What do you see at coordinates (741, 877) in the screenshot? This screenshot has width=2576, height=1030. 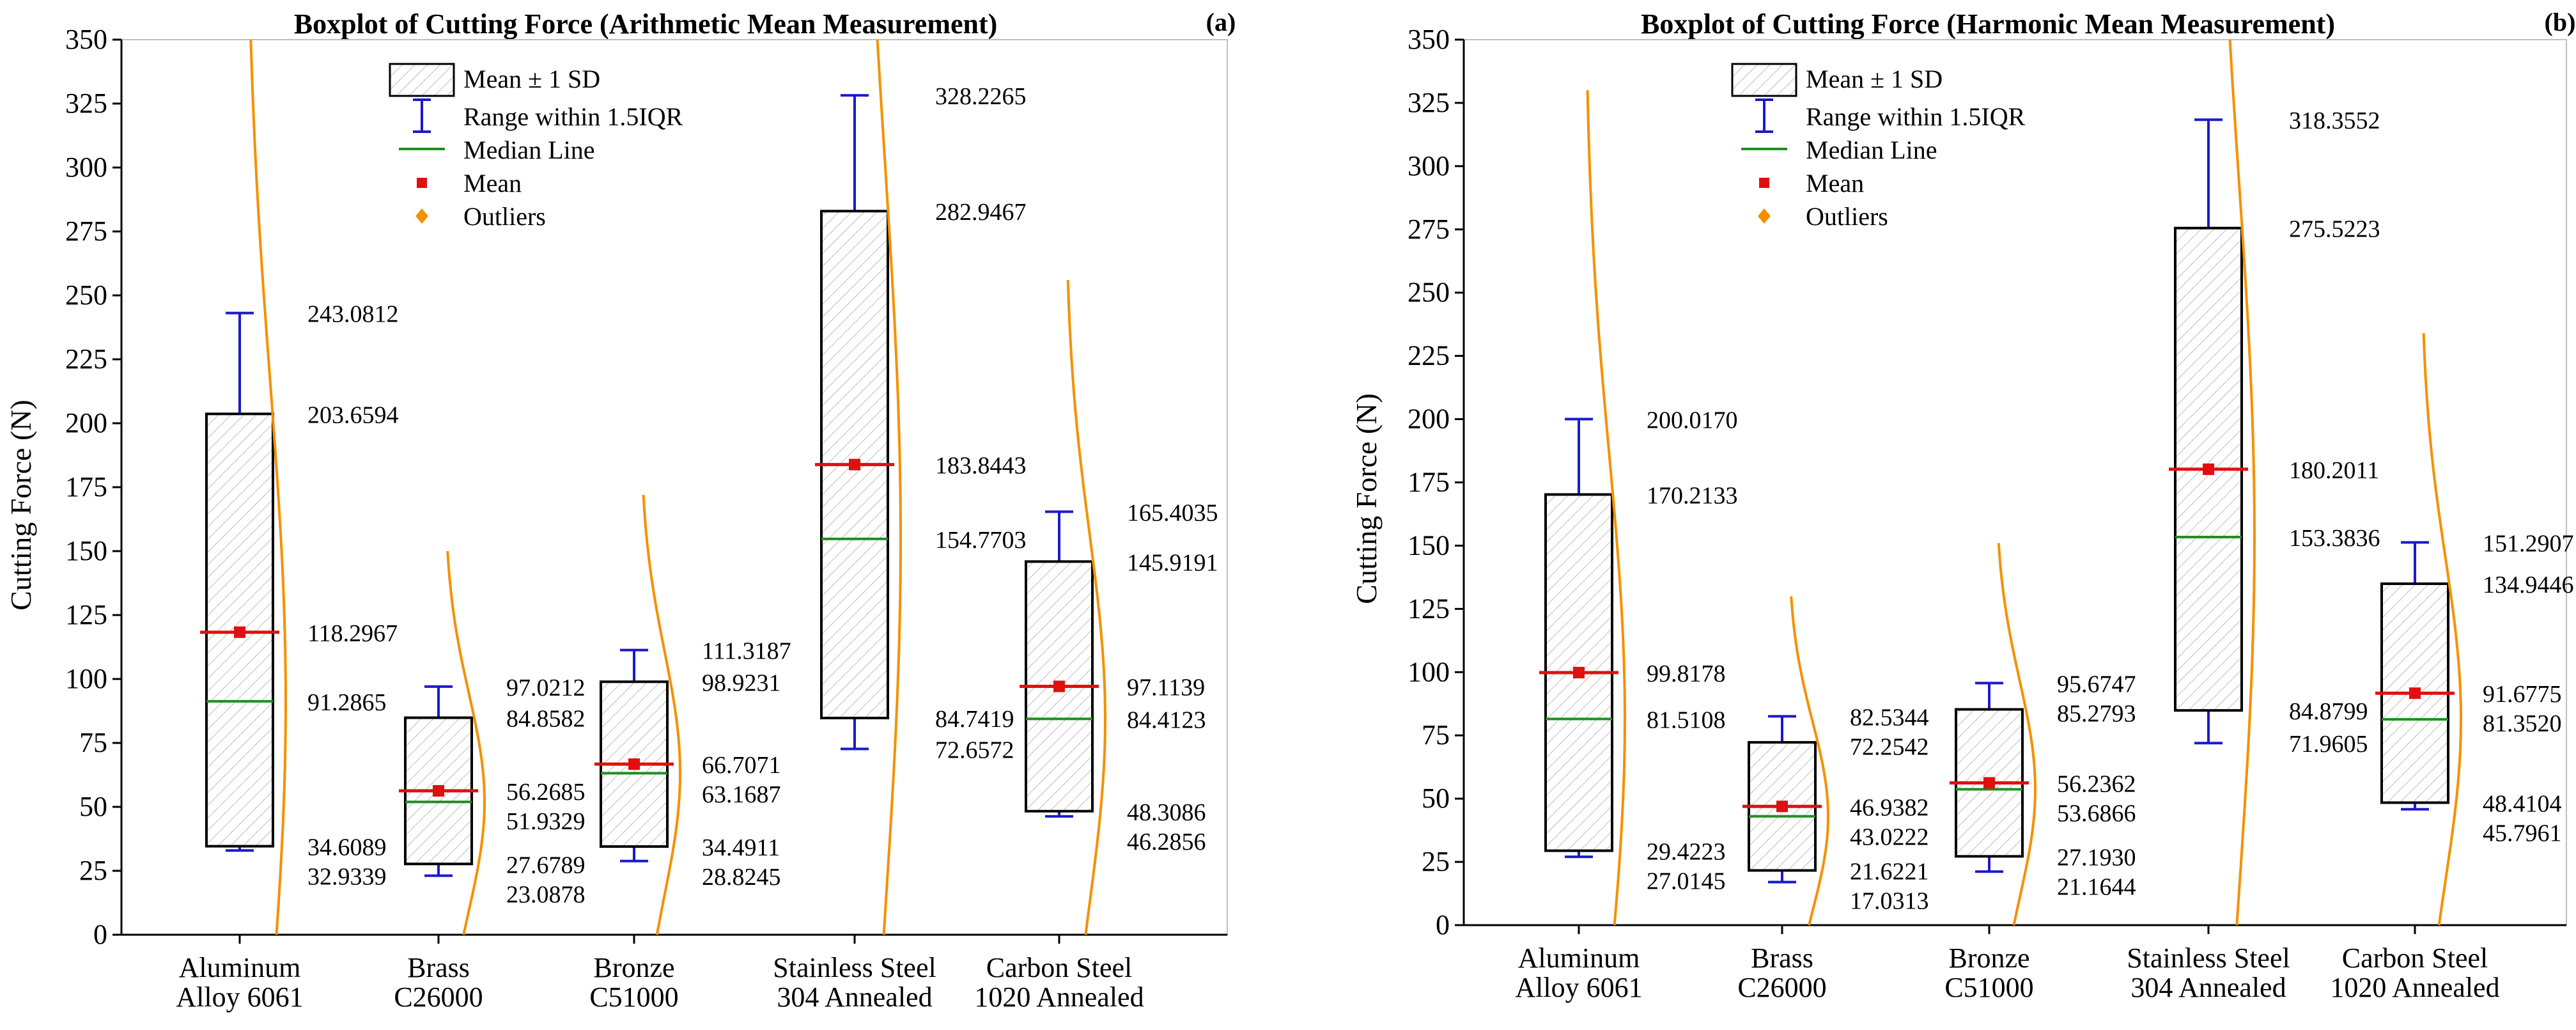 I see `value-label-whisker-low: 28.8245` at bounding box center [741, 877].